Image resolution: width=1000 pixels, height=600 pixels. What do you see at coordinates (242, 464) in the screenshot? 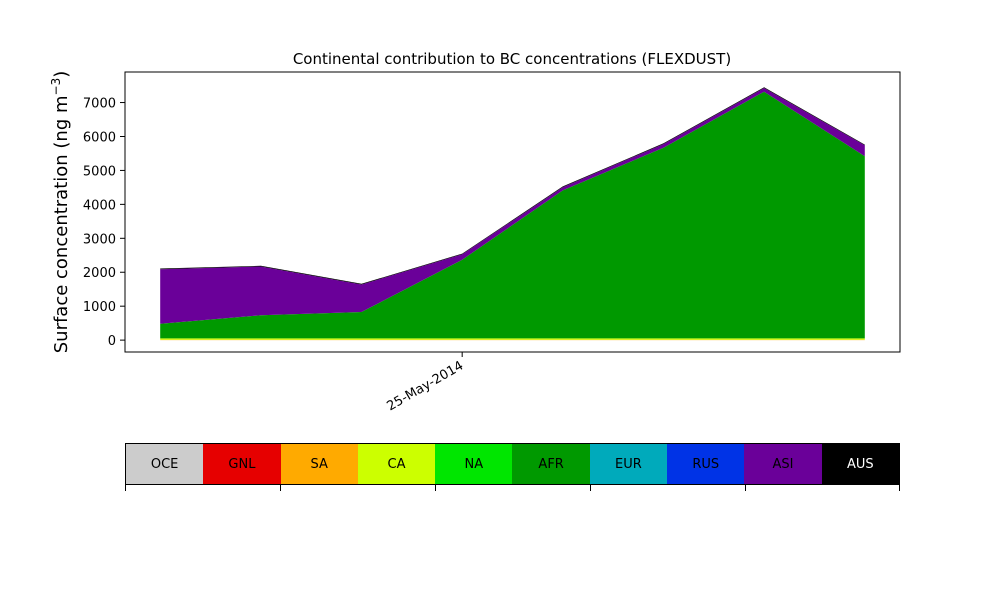
I see `legend-item-gnl: GNL` at bounding box center [242, 464].